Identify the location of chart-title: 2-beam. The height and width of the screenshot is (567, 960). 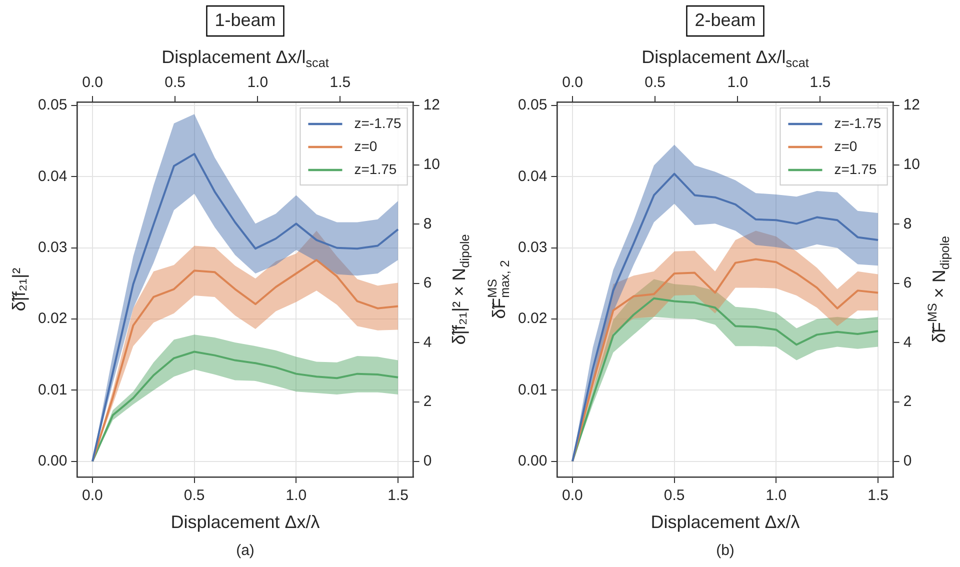
(725, 20).